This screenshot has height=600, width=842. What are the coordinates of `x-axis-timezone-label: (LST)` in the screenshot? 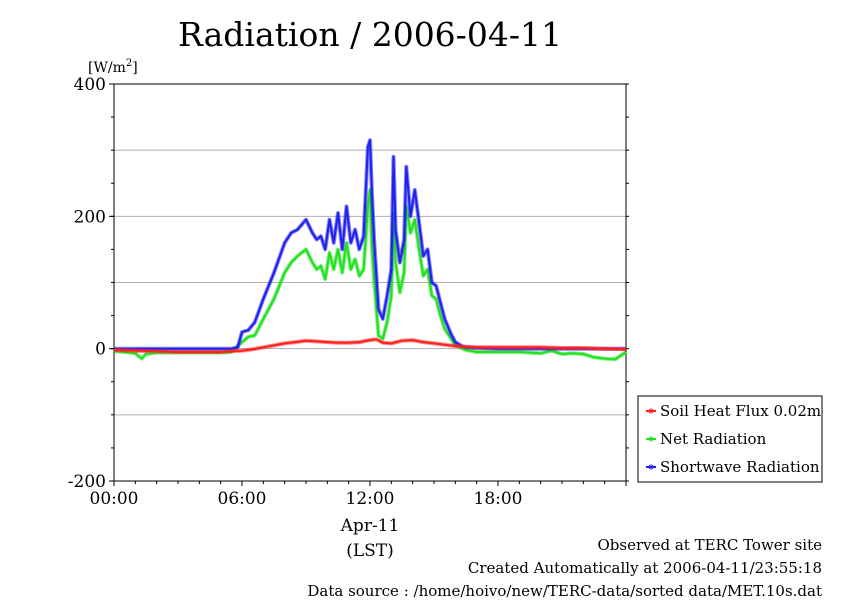 It's located at (370, 551).